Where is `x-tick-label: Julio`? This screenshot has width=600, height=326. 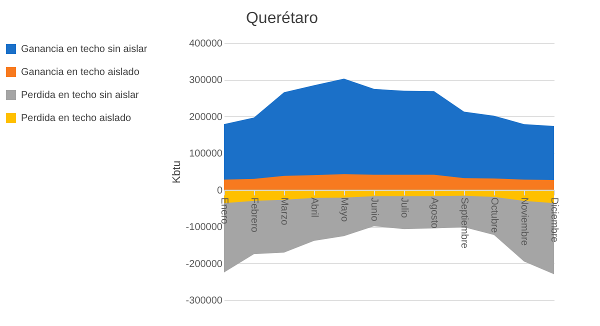 x-tick-label: Julio is located at coordinates (404, 207).